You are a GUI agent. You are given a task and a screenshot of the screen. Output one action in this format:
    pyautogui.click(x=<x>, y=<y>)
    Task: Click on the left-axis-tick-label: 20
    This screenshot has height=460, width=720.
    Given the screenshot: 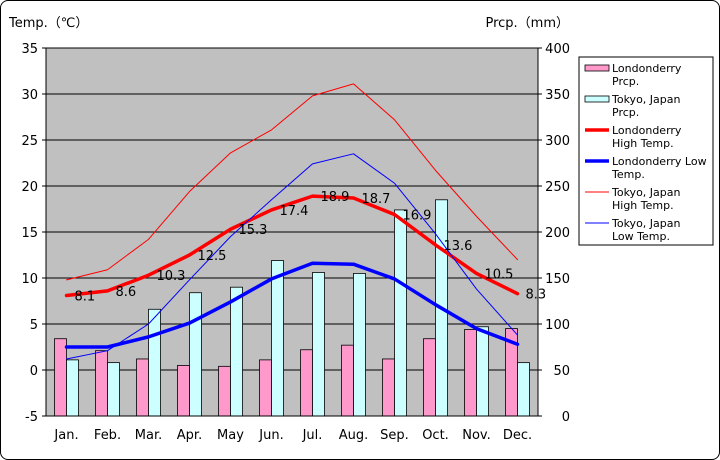 What is the action you would take?
    pyautogui.click(x=29, y=187)
    